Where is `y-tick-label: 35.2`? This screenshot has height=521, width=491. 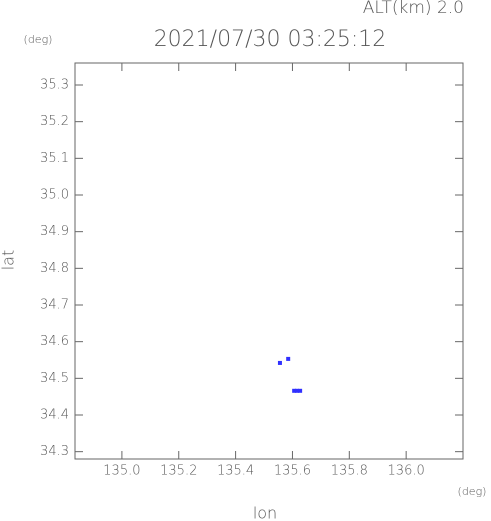
y-tick-label: 35.2 is located at coordinates (54, 121).